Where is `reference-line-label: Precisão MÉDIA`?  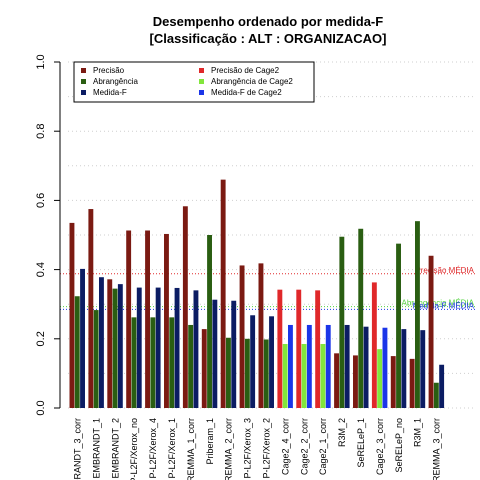 reference-line-label: Precisão MÉDIA is located at coordinates (444, 270).